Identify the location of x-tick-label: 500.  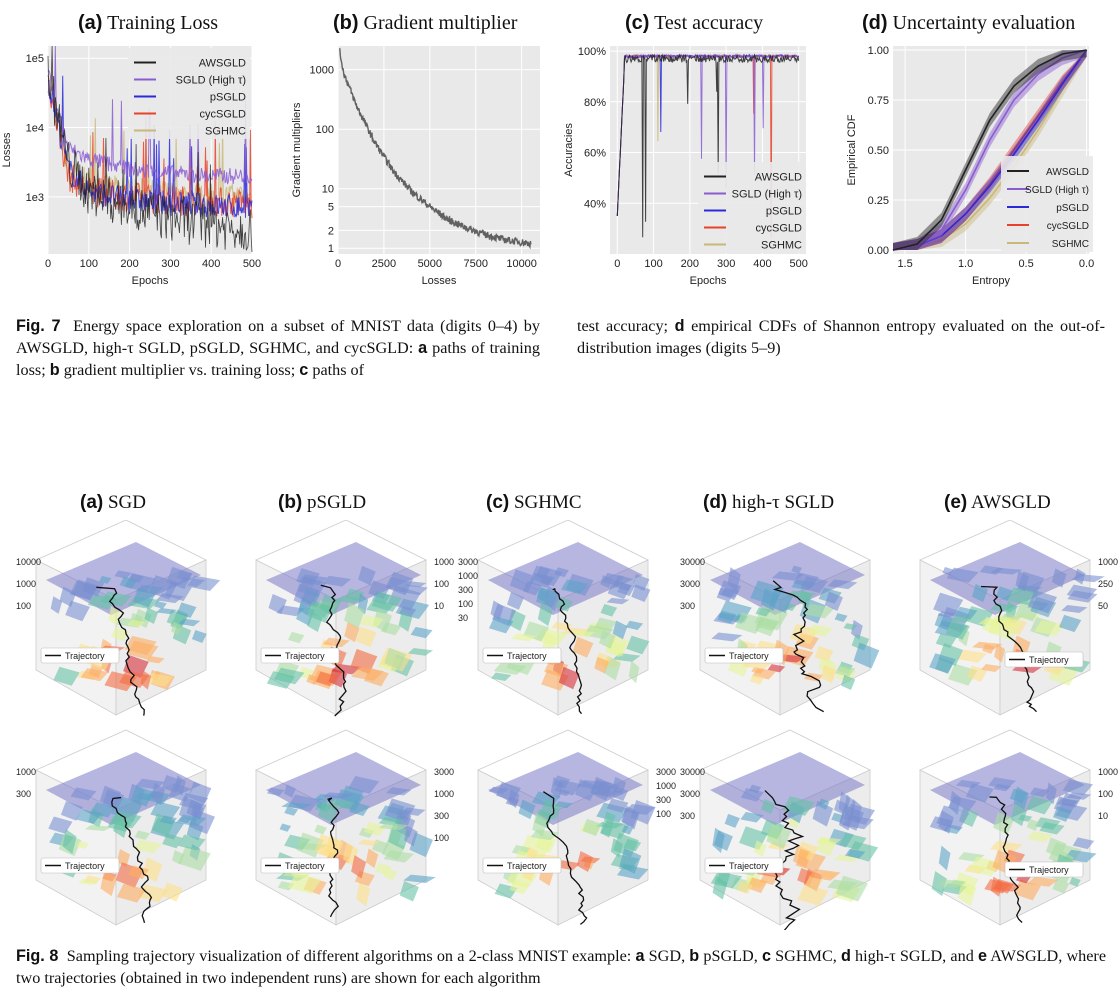
(799, 264).